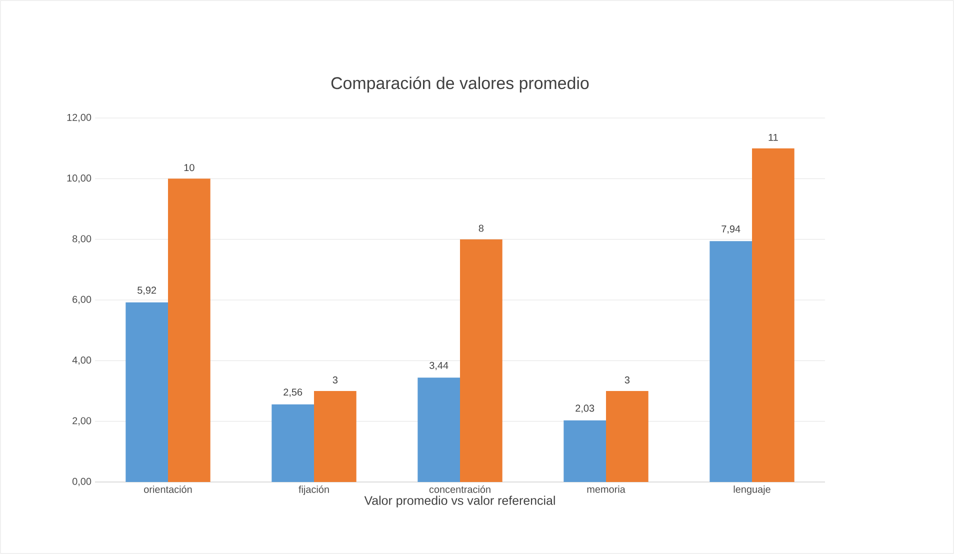 The image size is (954, 554). Describe the element at coordinates (79, 118) in the screenshot. I see `y-tick-label: 12,00` at that location.